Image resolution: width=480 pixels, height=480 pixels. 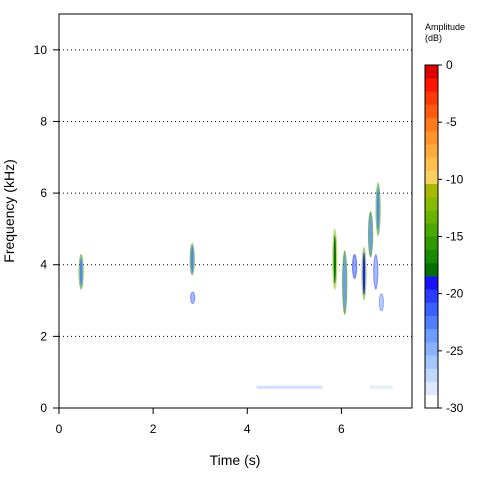 I want to click on x-tick-label: 2, so click(x=153, y=429).